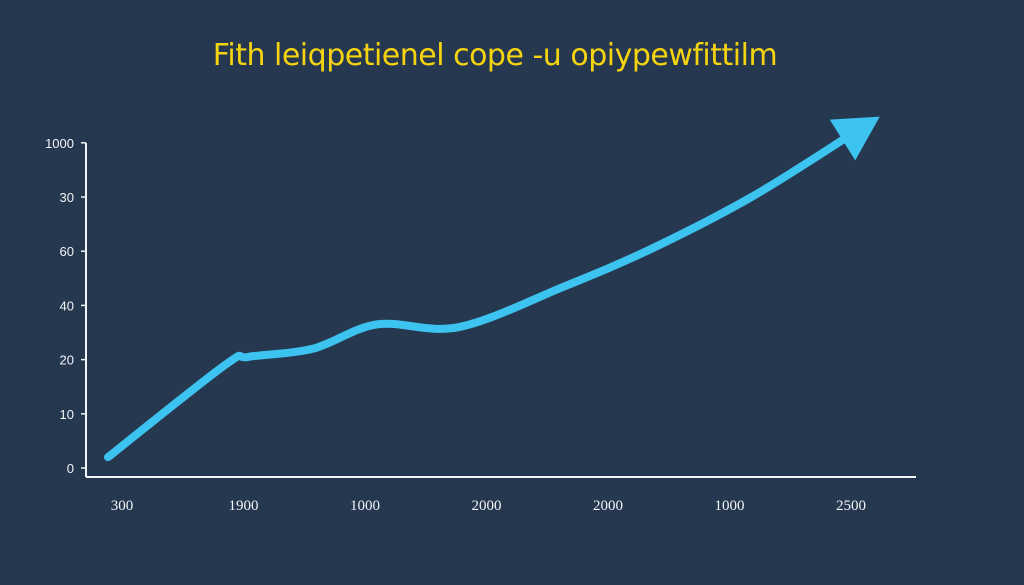  I want to click on x-ticks: 300 1900 1000 2000 2000 1000 2500, so click(488, 506).